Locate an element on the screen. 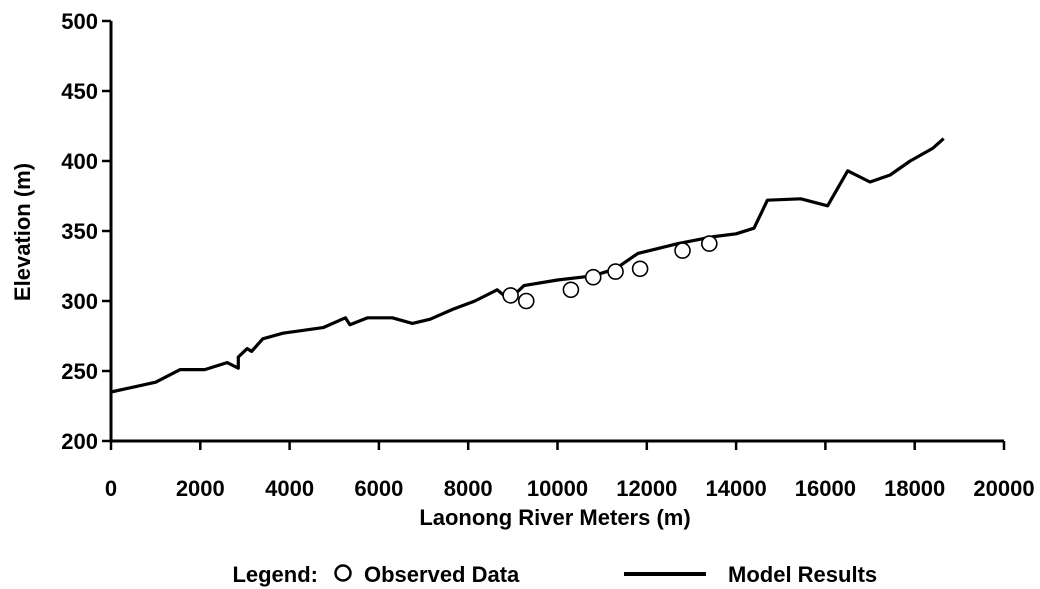  y-axis-title: Elevation (m) is located at coordinates (22, 232).